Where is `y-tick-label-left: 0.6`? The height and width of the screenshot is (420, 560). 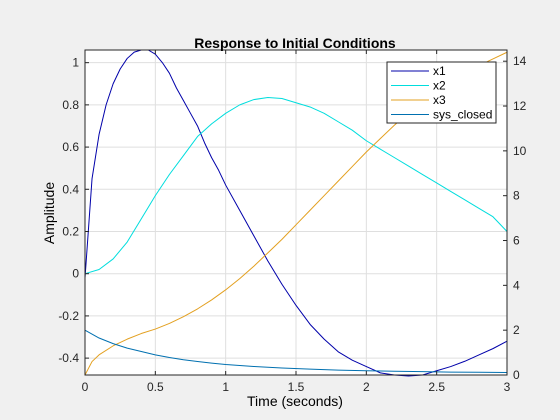 y-tick-label-left: 0.6 is located at coordinates (70, 147).